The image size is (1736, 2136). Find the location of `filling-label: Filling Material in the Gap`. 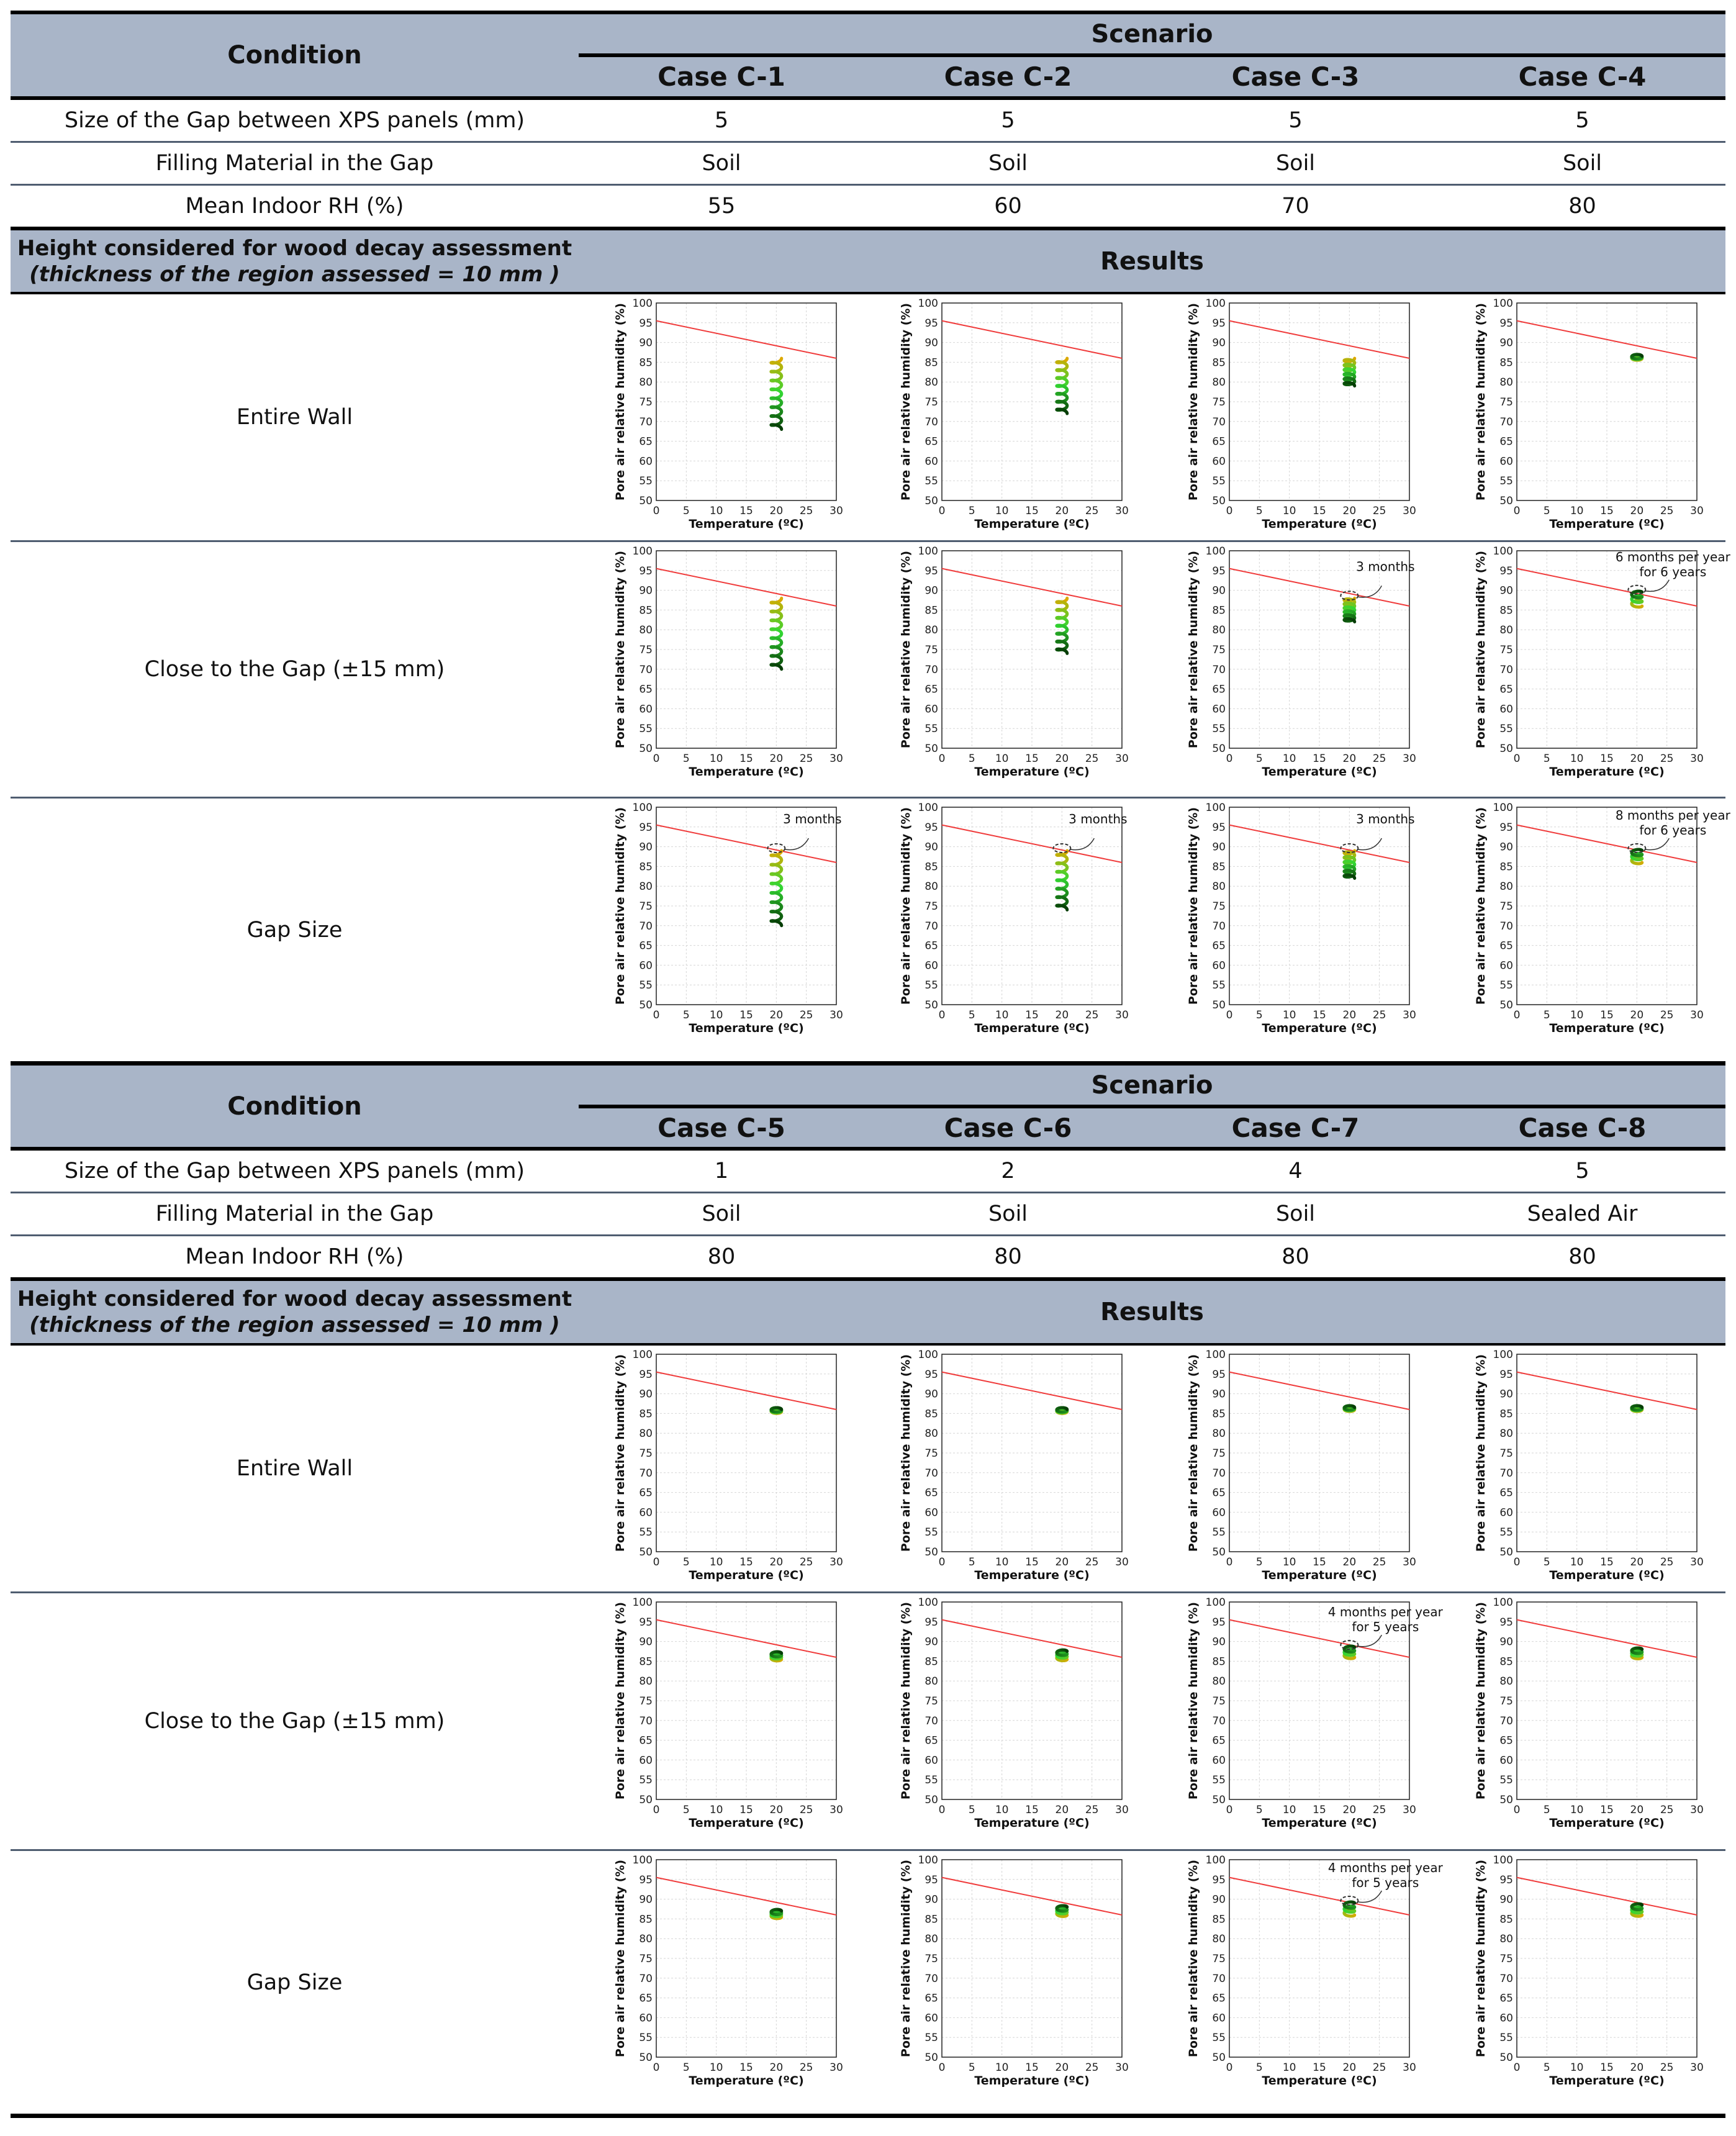

filling-label: Filling Material in the Gap is located at coordinates (294, 163).